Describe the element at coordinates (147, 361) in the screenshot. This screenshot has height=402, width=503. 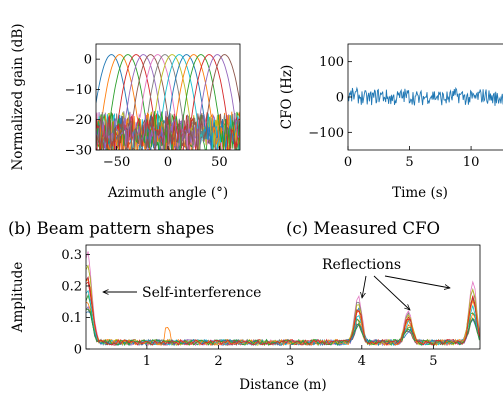
I see `amplitude-xtick-label: 1` at that location.